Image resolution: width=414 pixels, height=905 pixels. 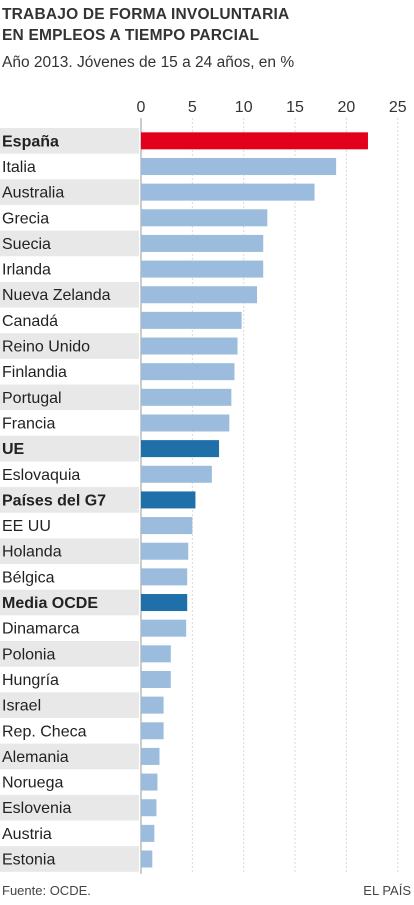 I want to click on category-label: Italia, so click(x=19, y=167).